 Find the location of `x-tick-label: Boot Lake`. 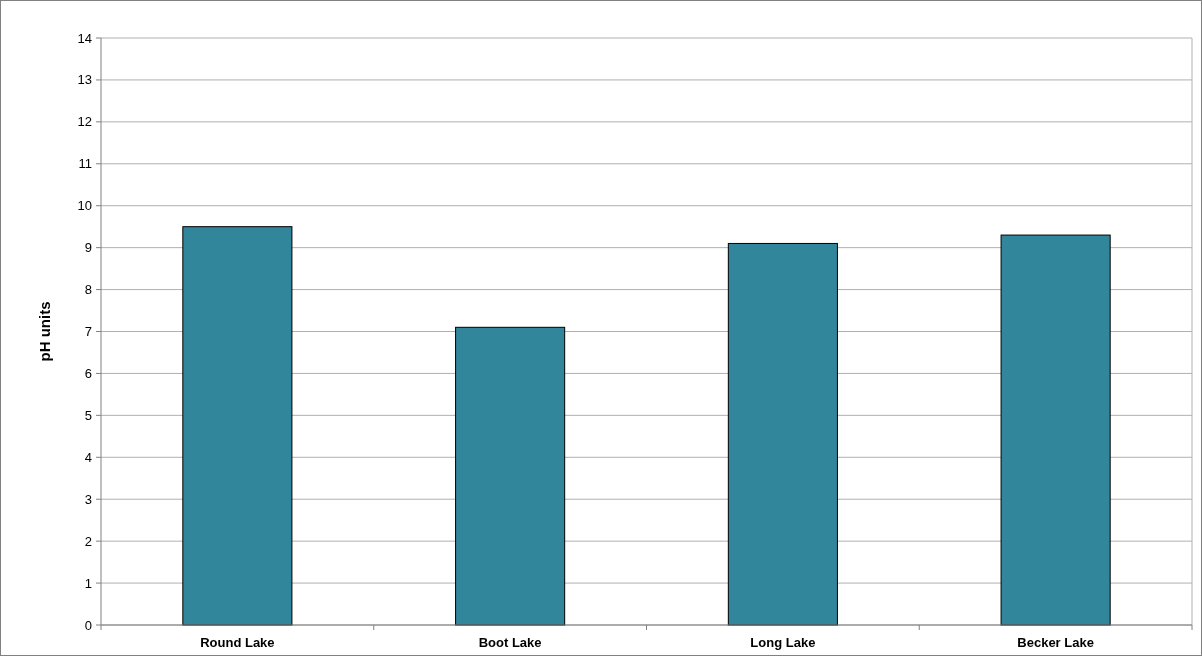

x-tick-label: Boot Lake is located at coordinates (510, 642).